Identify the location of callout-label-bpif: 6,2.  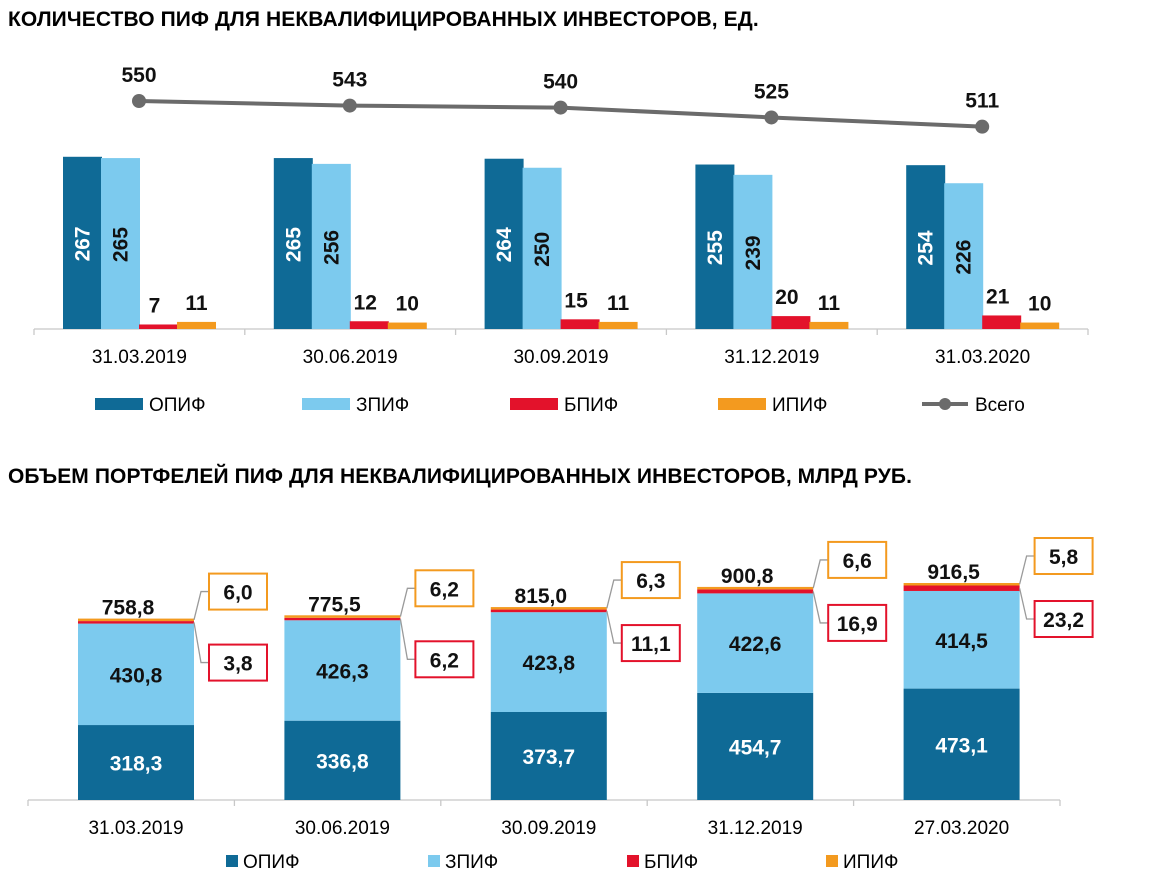
(444, 660).